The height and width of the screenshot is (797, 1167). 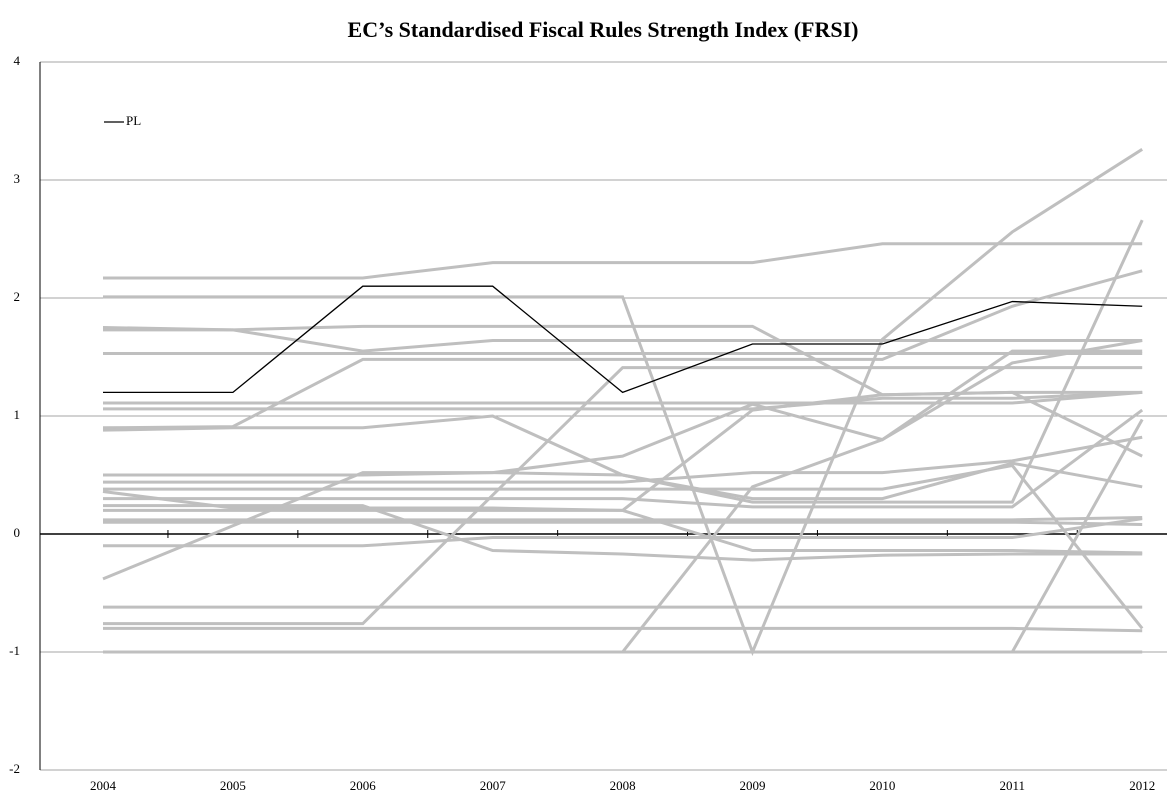 I want to click on x-tick-label: 2011, so click(x=1013, y=785).